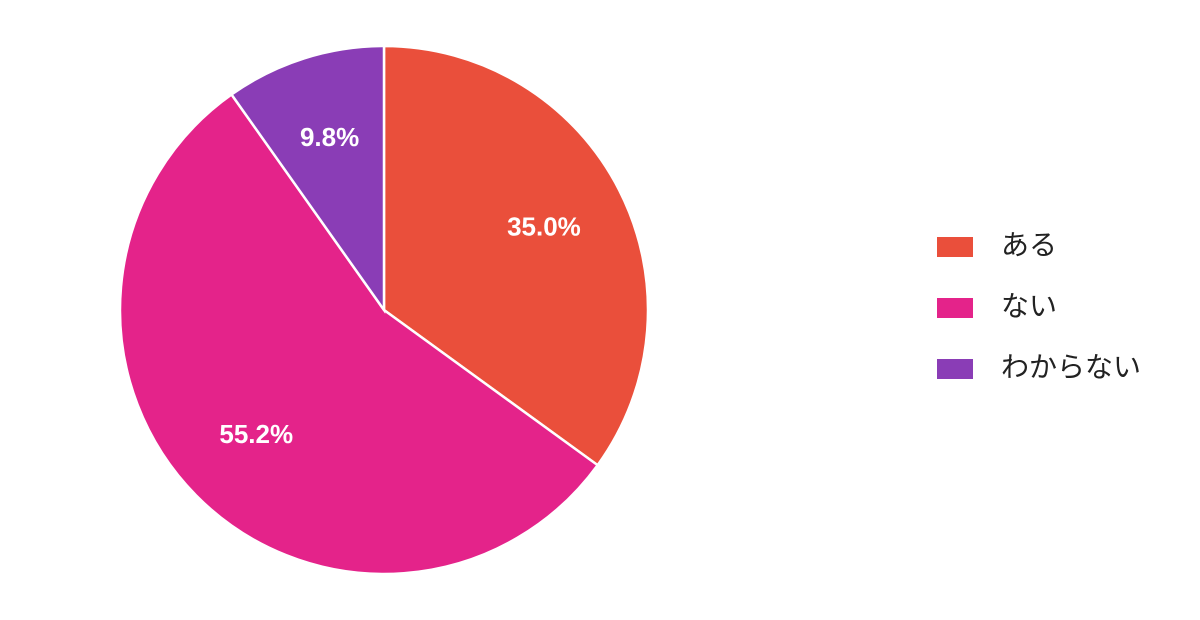 The height and width of the screenshot is (620, 1200). What do you see at coordinates (544, 226) in the screenshot?
I see `value-label: 35.0%` at bounding box center [544, 226].